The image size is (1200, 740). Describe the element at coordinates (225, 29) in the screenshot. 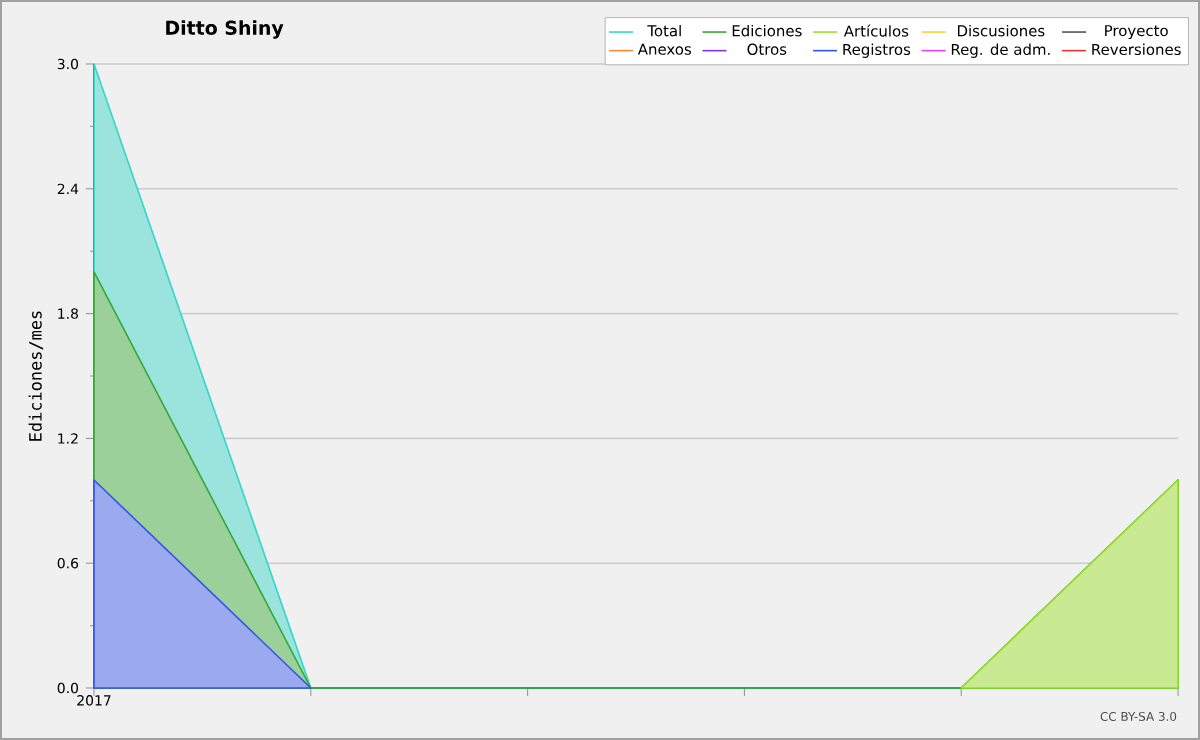

I see `chart-title: Ditto Shiny` at that location.